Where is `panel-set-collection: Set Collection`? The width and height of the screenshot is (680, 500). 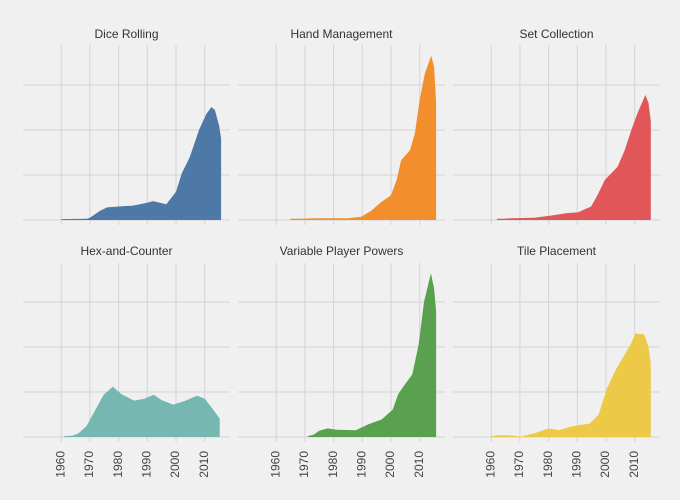
panel-set-collection: Set Collection is located at coordinates (556, 126).